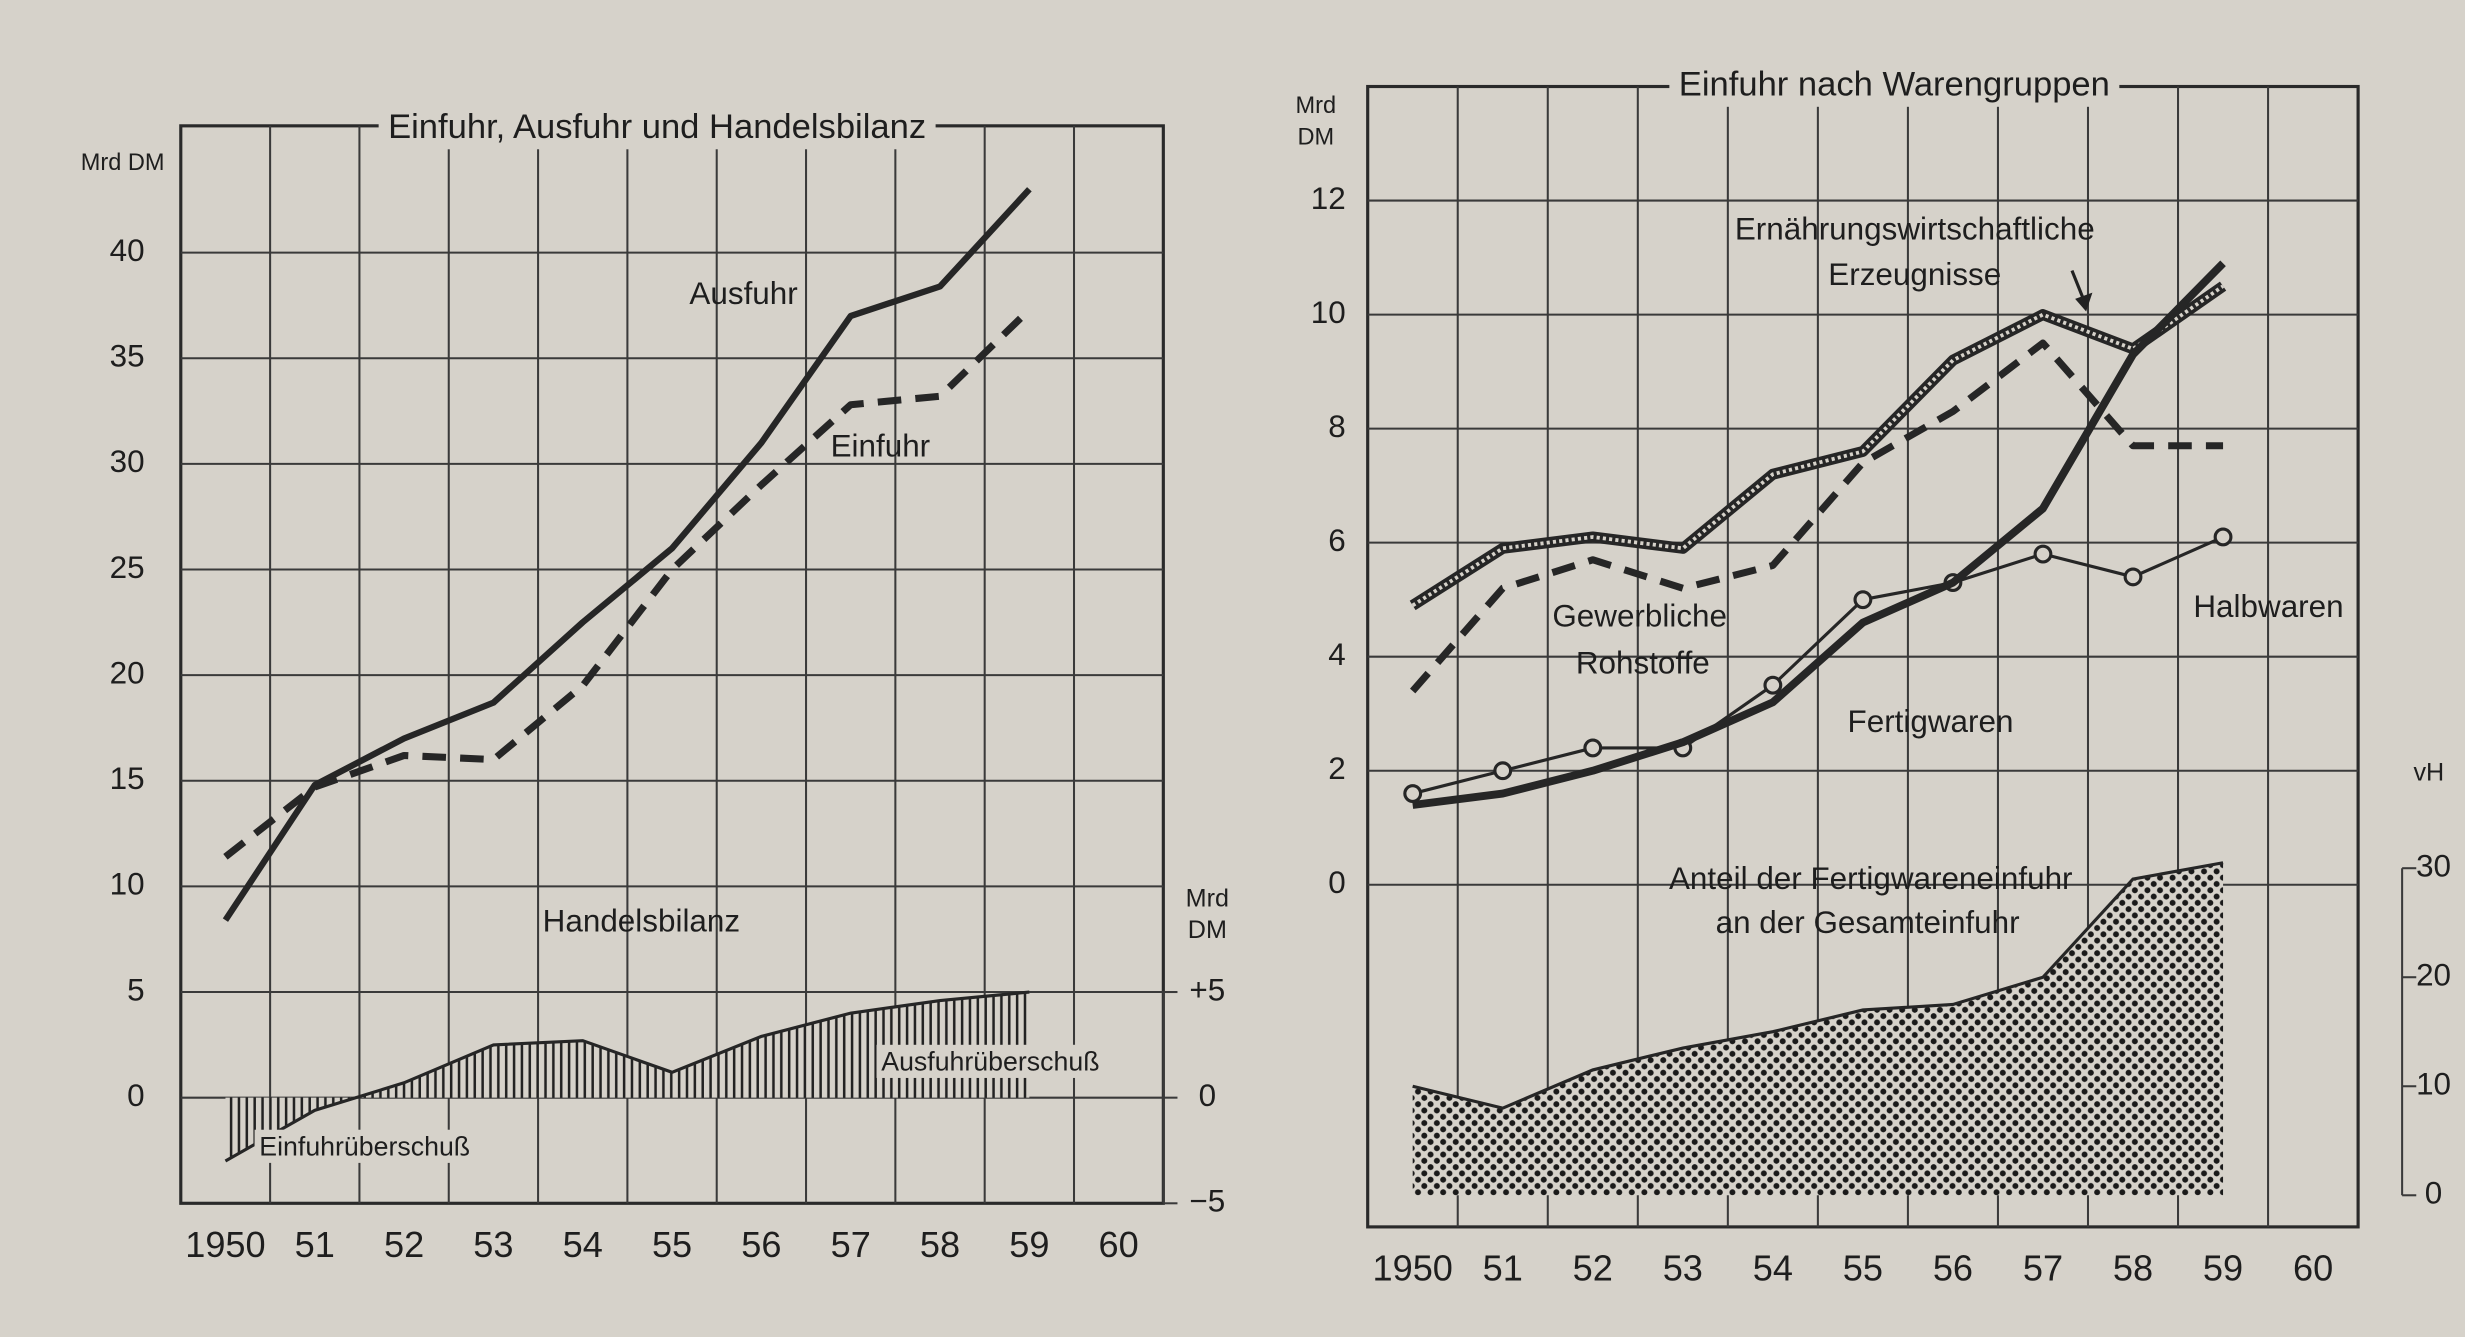  I want to click on y2-axis-label: vH, so click(2428, 773).